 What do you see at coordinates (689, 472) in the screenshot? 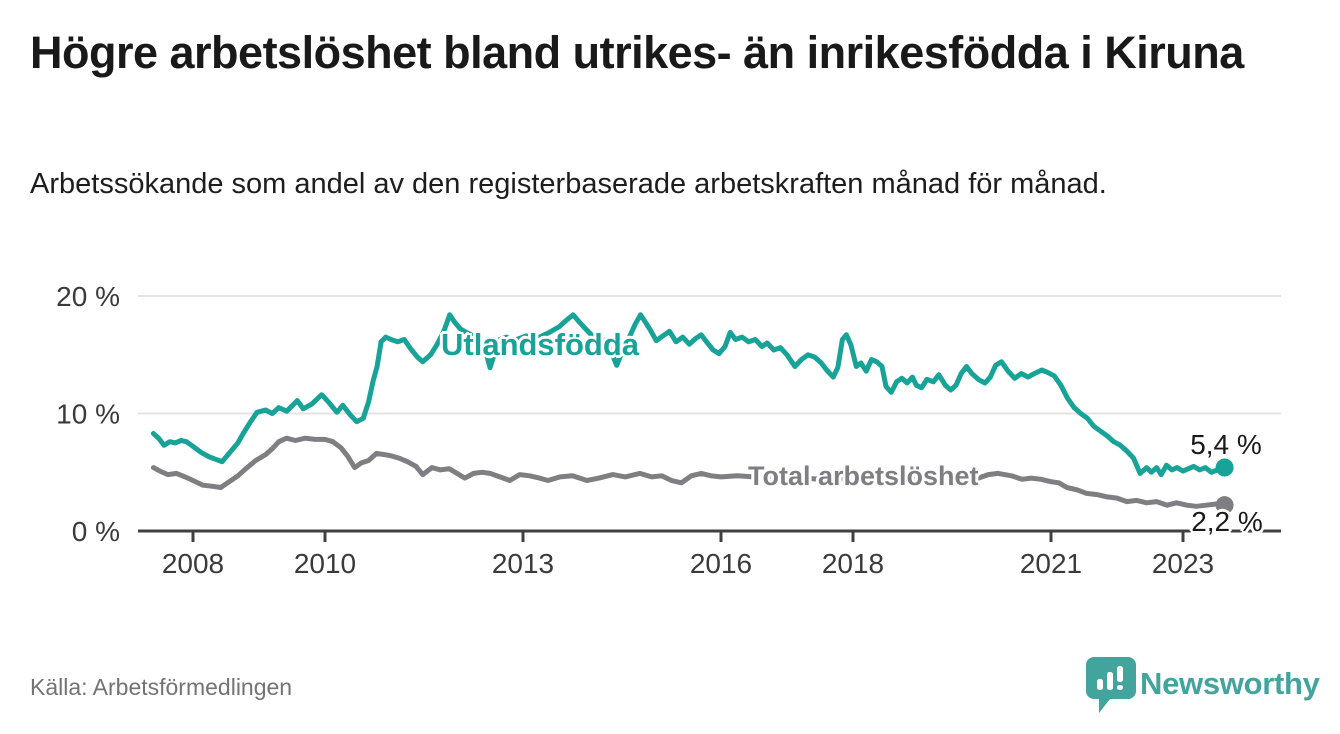
I see `series-line-total` at bounding box center [689, 472].